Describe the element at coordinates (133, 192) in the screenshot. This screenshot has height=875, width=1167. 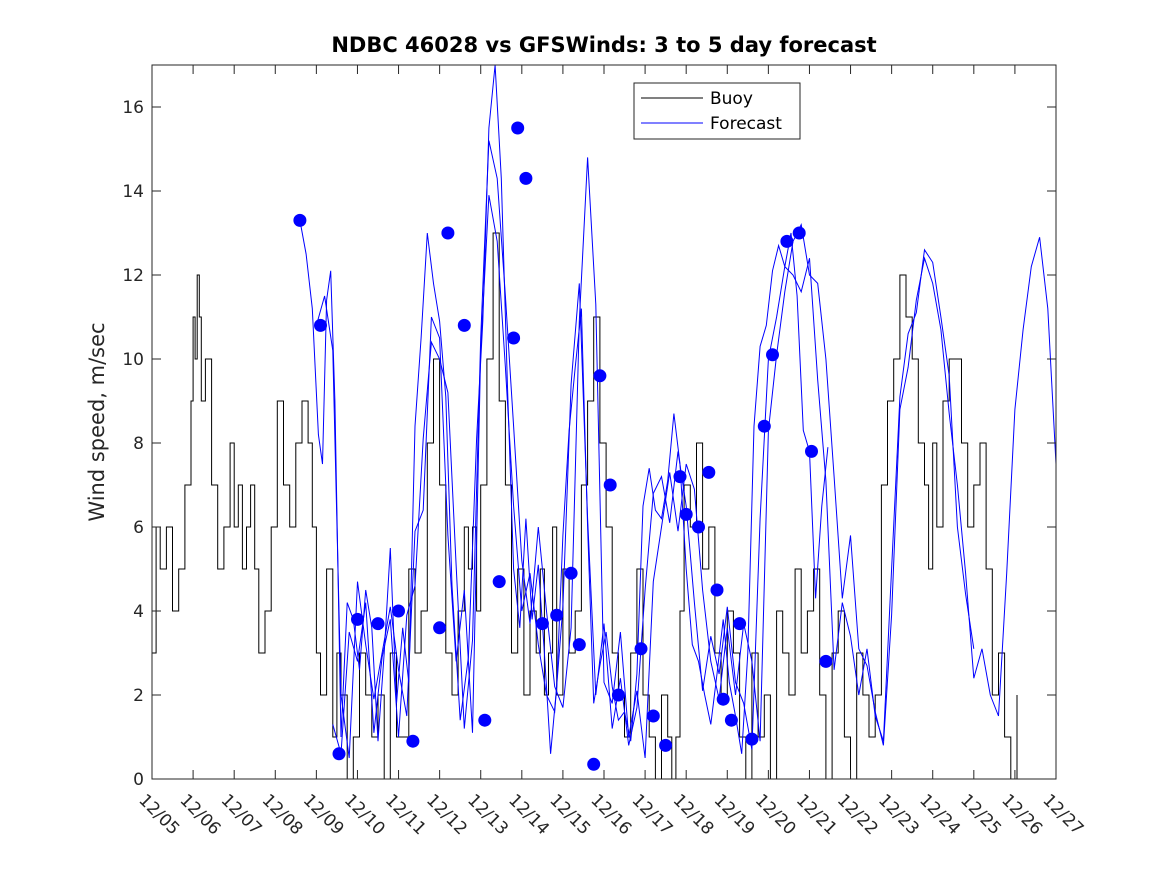
I see `y-tick-label: 14` at that location.